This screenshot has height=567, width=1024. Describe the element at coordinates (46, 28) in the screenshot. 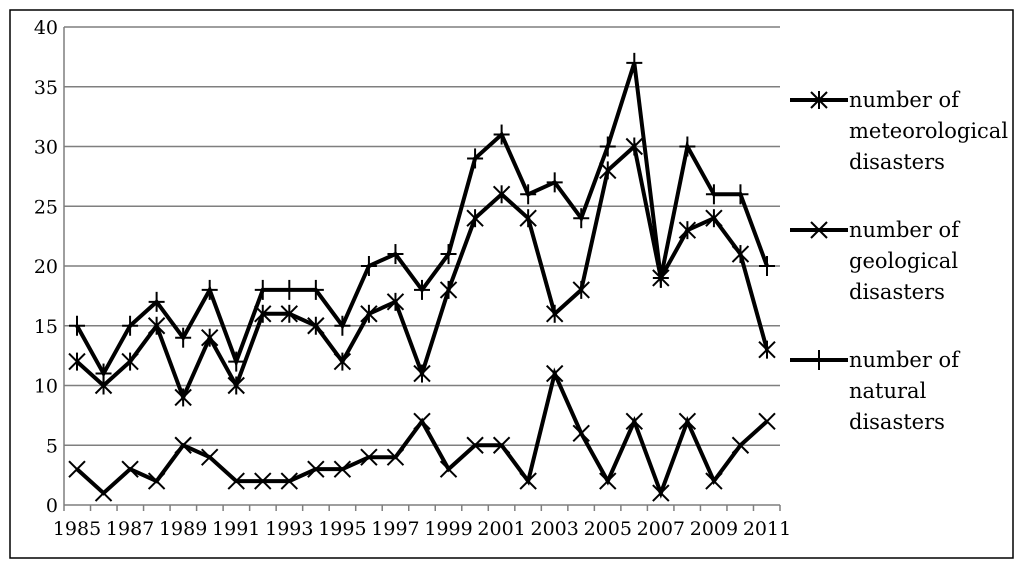

I see `y-tick-label: 40` at that location.